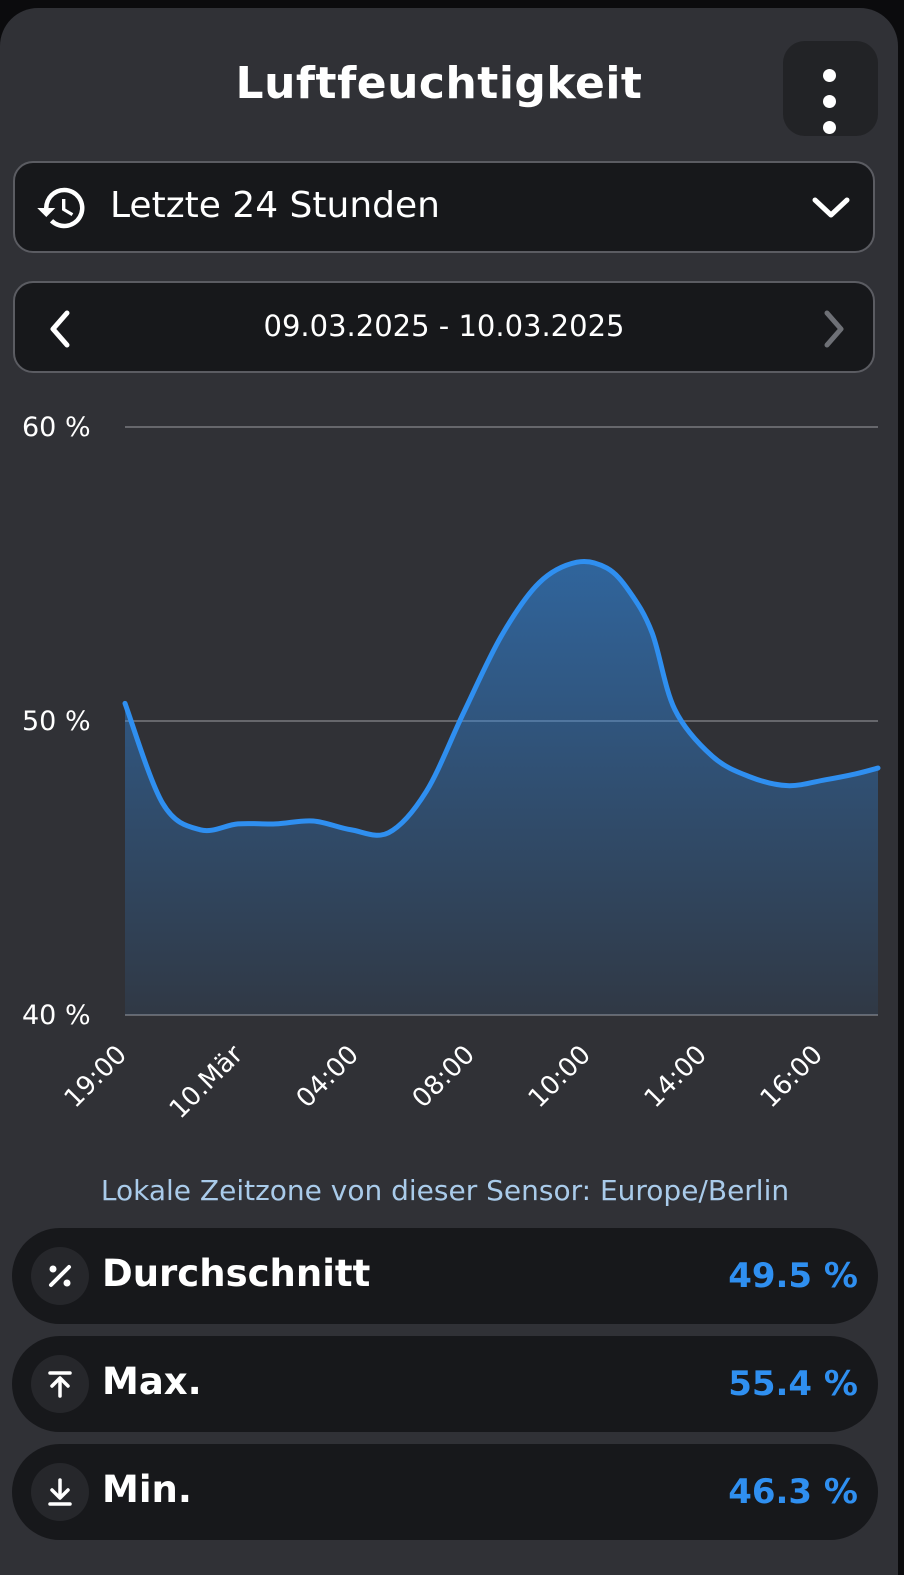 This screenshot has height=1575, width=904. I want to click on more-vert-icon, so click(829, 75).